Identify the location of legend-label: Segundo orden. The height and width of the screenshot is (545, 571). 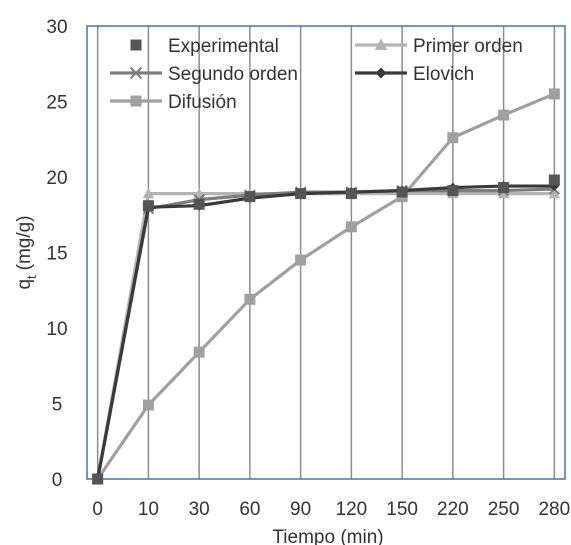
(233, 74).